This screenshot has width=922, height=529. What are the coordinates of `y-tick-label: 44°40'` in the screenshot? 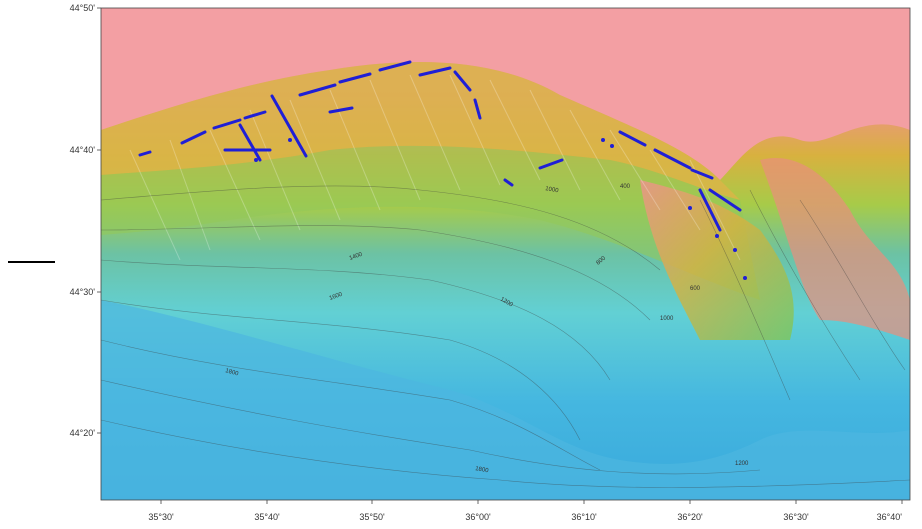 It's located at (83, 150).